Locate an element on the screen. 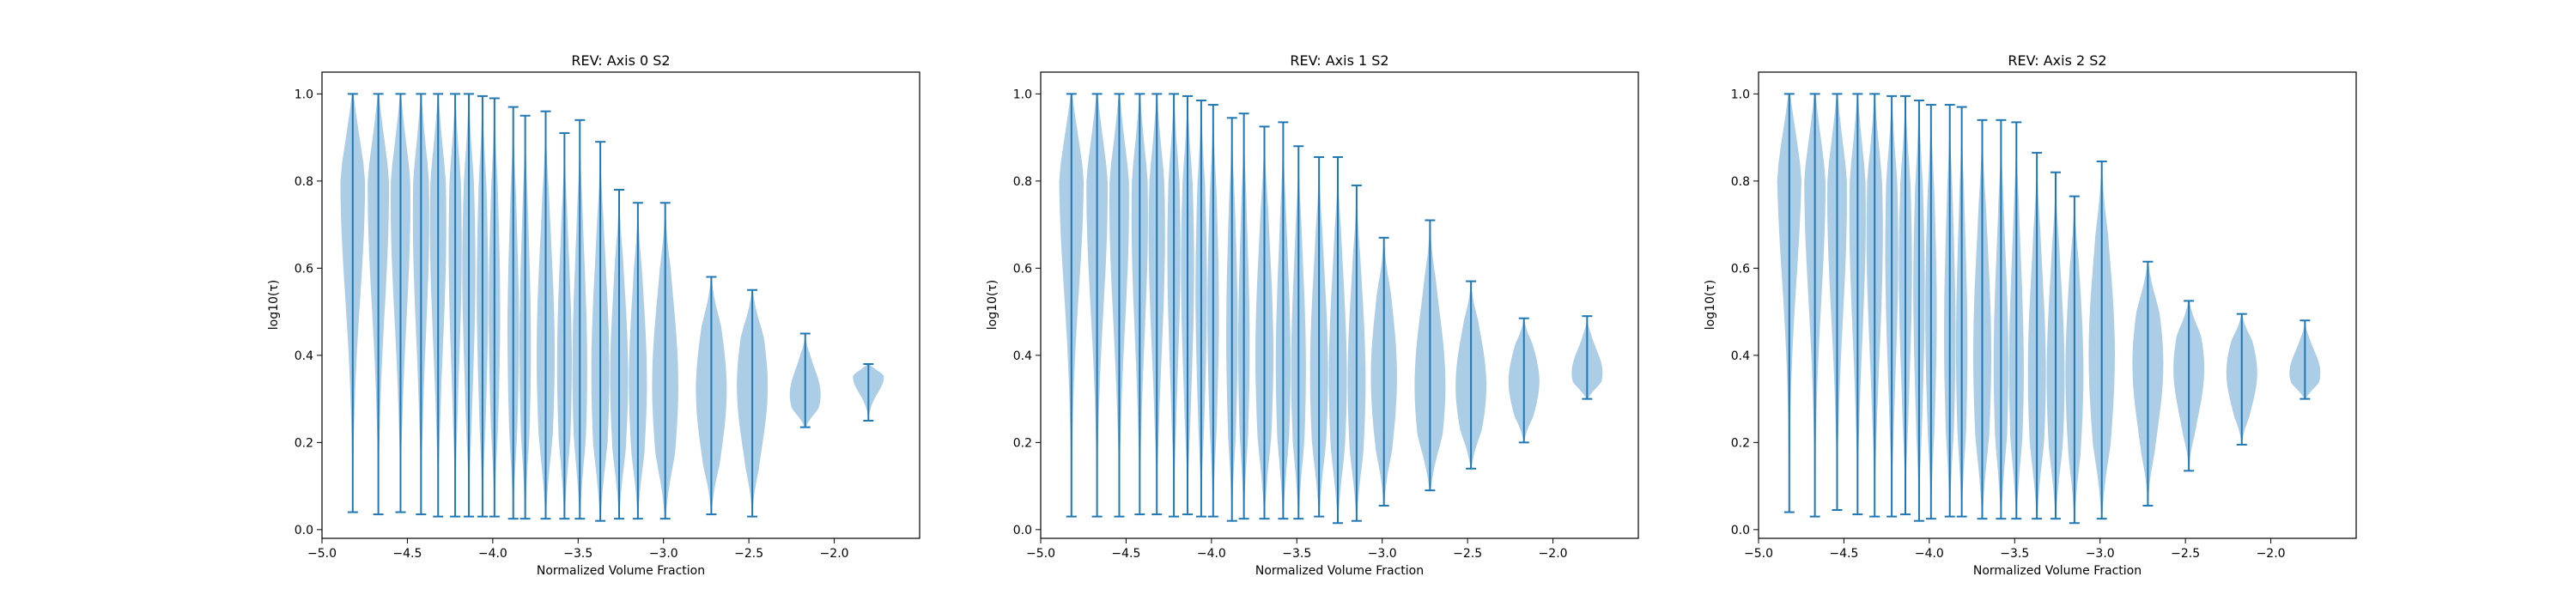 Image resolution: width=2576 pixels, height=601 pixels. chart-title: REV: Axis 1 S2 is located at coordinates (1339, 61).